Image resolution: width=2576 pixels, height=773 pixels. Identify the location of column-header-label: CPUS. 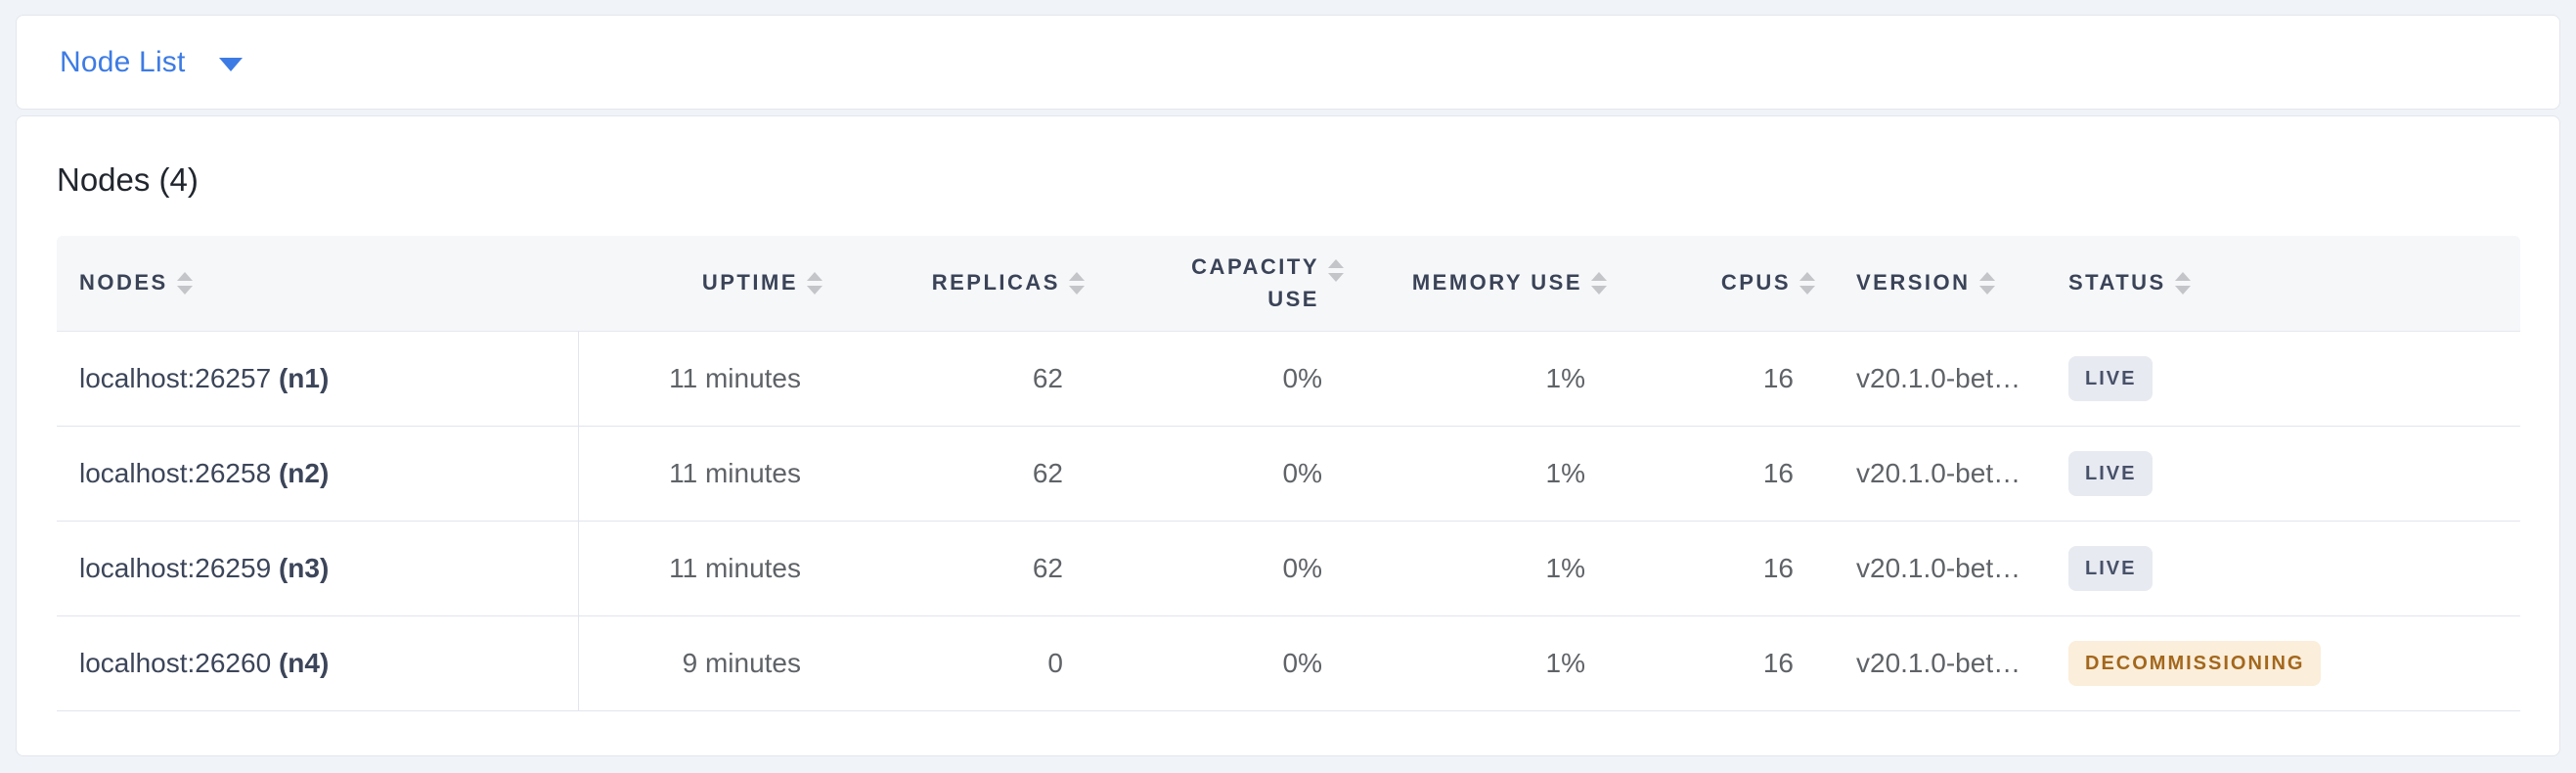
(1755, 283).